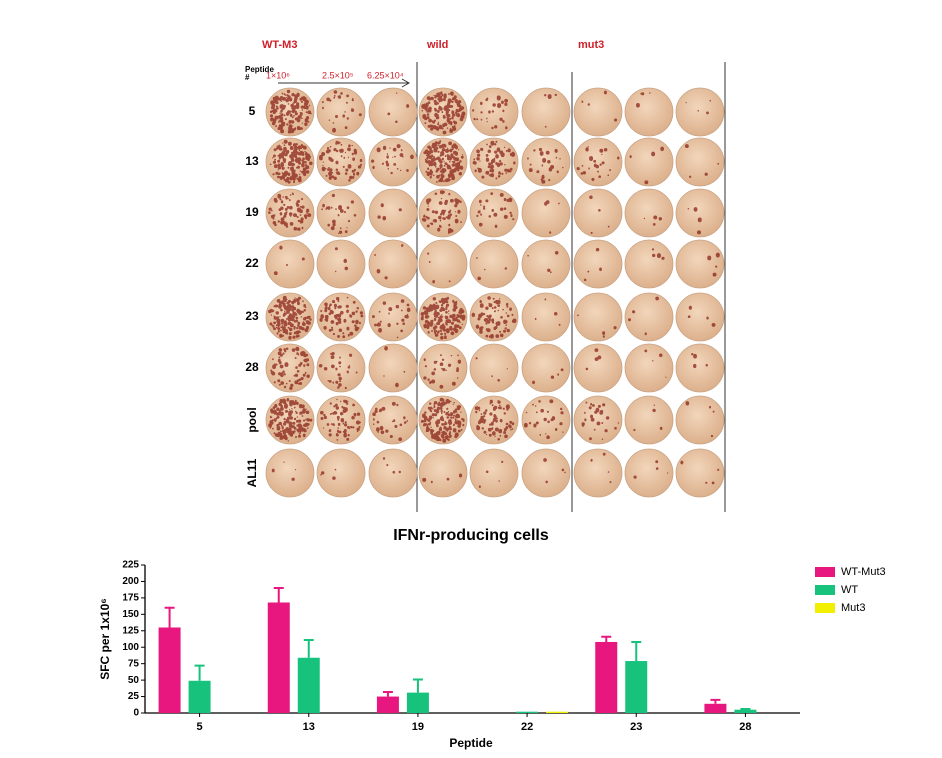 Image resolution: width=942 pixels, height=758 pixels. What do you see at coordinates (863, 572) in the screenshot?
I see `legend-label: WT-Mut3` at bounding box center [863, 572].